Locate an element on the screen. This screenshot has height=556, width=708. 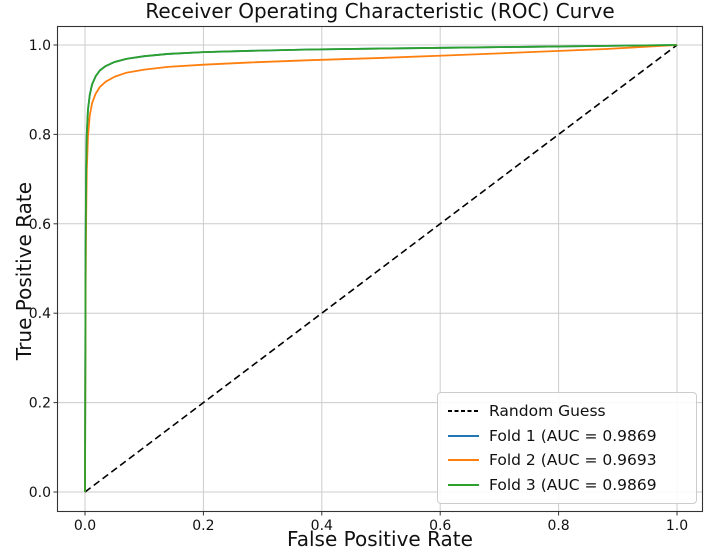
dashed-line-swatch-icon is located at coordinates (463, 411).